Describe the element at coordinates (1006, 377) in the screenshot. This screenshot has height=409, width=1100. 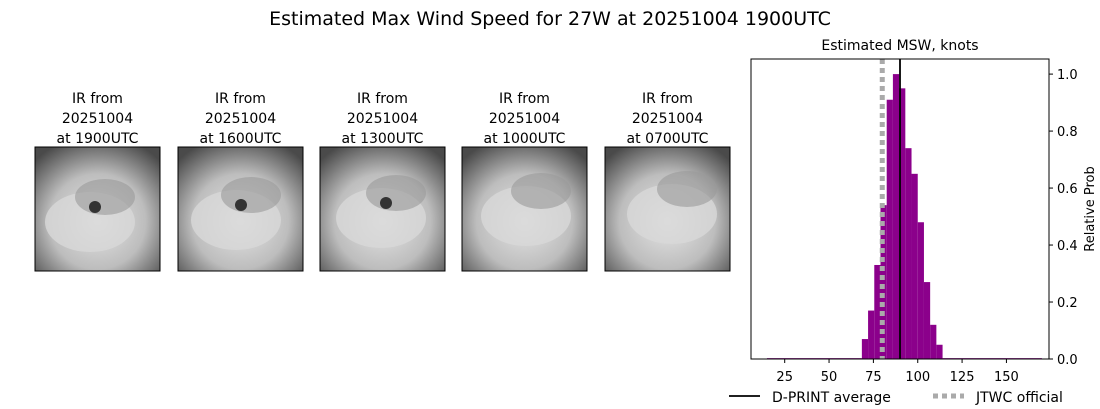
I see `x-tick-label: 150` at that location.